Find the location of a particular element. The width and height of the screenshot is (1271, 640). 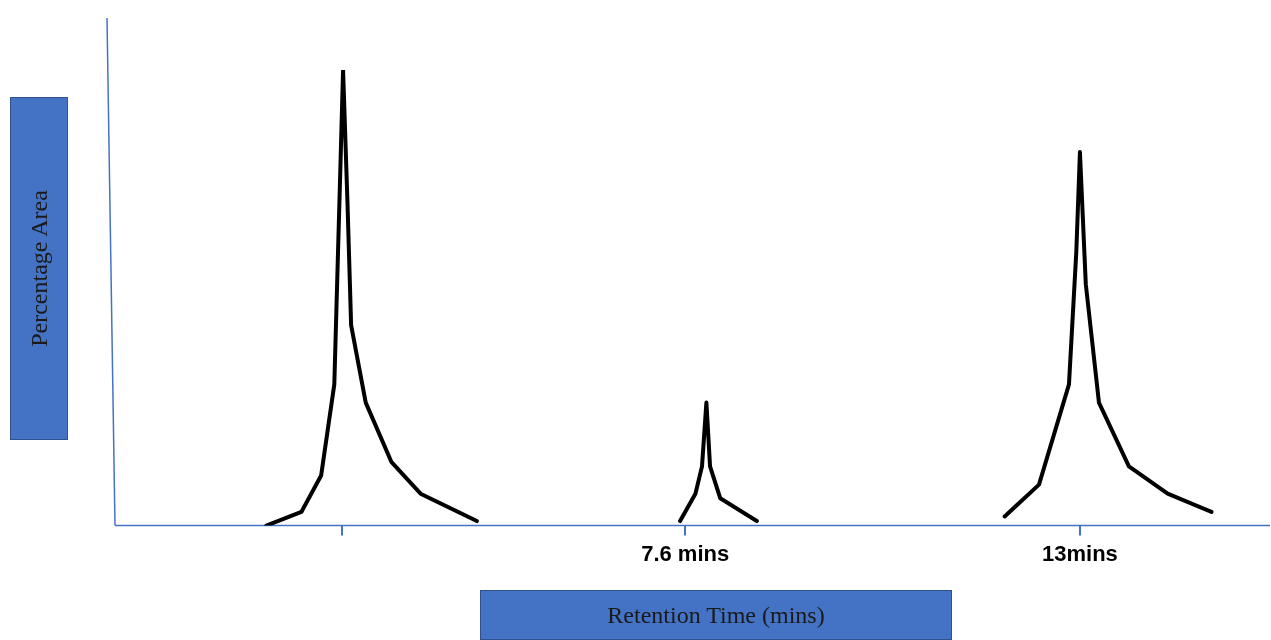

y-axis-title: Percentage Area is located at coordinates (39, 268).